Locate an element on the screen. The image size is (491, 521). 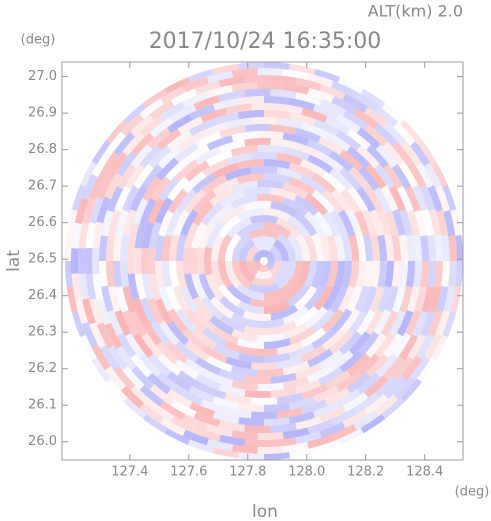
y-tick-label: 27.0 is located at coordinates (42, 76).